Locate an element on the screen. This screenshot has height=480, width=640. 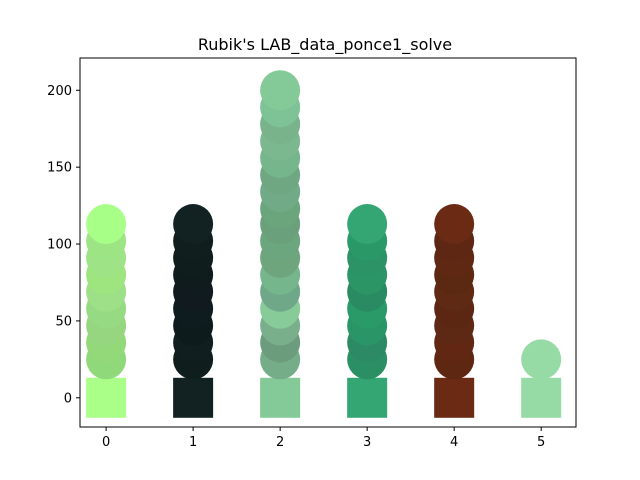
chart-title: Rubik's LAB_data_ponce1_solve is located at coordinates (325, 45).